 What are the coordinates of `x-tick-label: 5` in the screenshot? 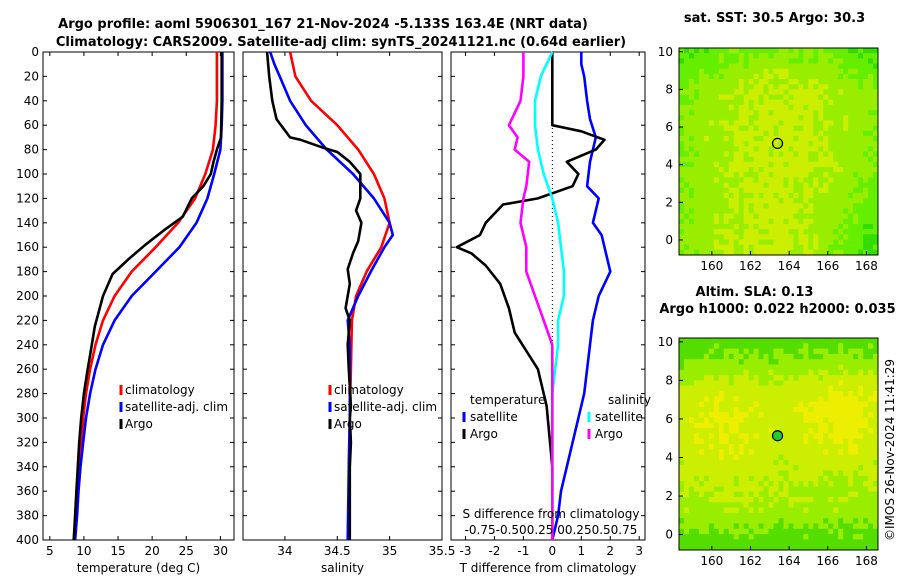 It's located at (50, 551).